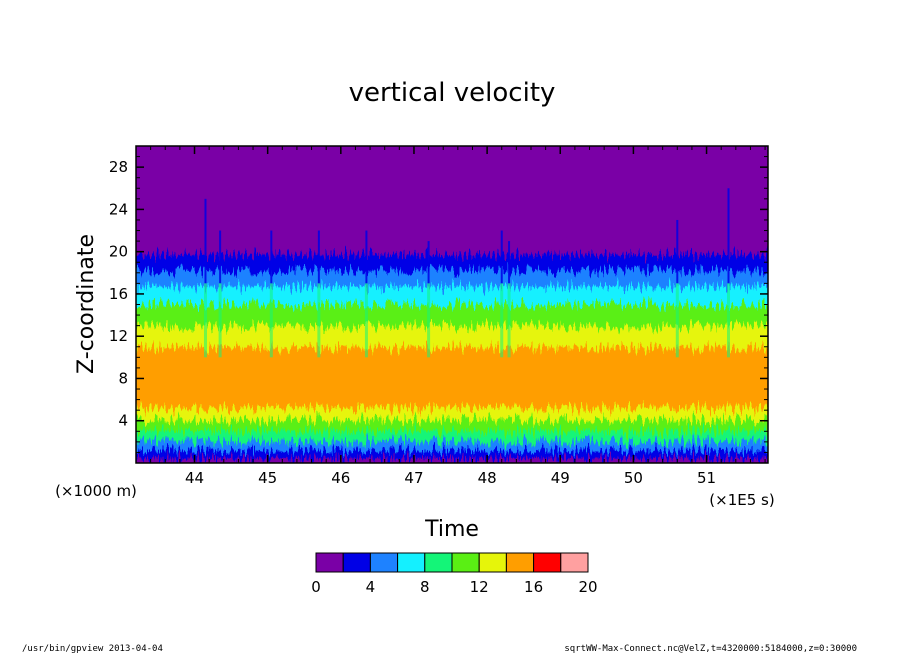 The width and height of the screenshot is (904, 654). I want to click on x-axis-label: Time, so click(451, 529).